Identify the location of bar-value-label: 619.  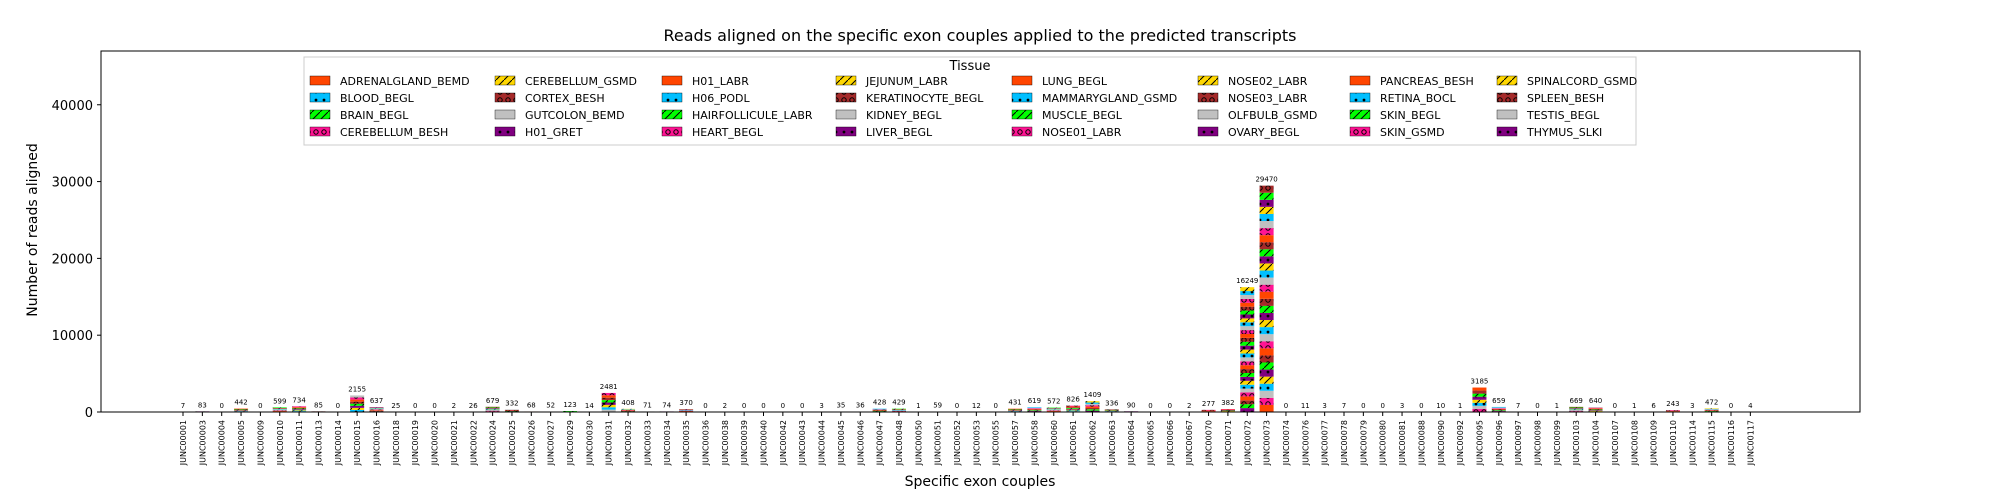
(1034, 401).